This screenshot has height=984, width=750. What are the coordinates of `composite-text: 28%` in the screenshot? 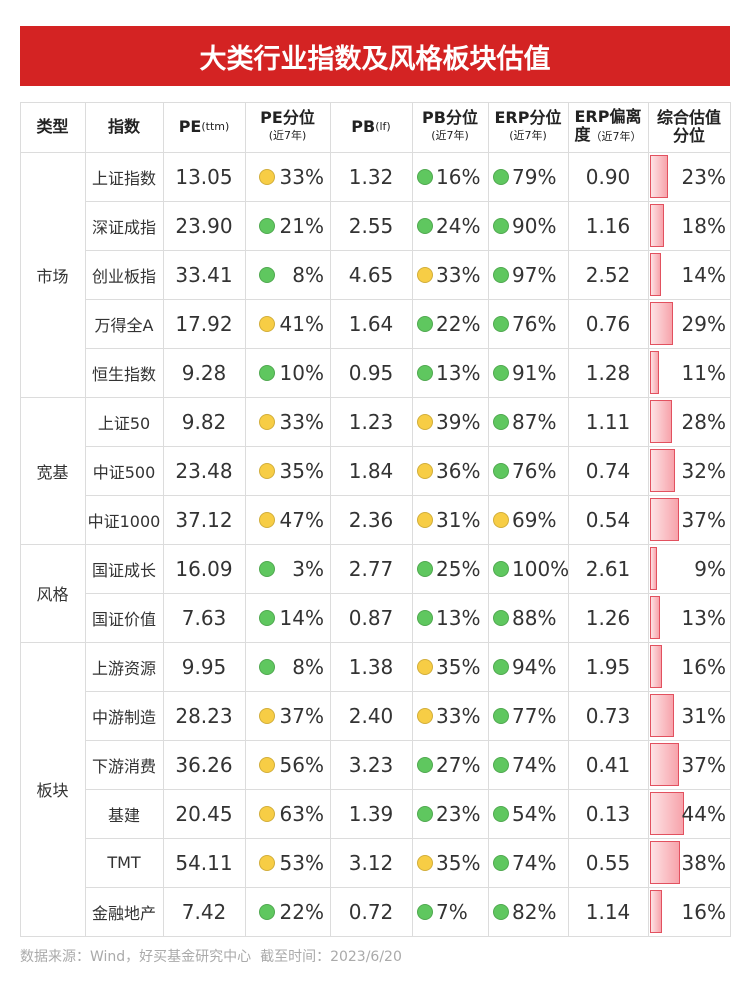 It's located at (703, 421).